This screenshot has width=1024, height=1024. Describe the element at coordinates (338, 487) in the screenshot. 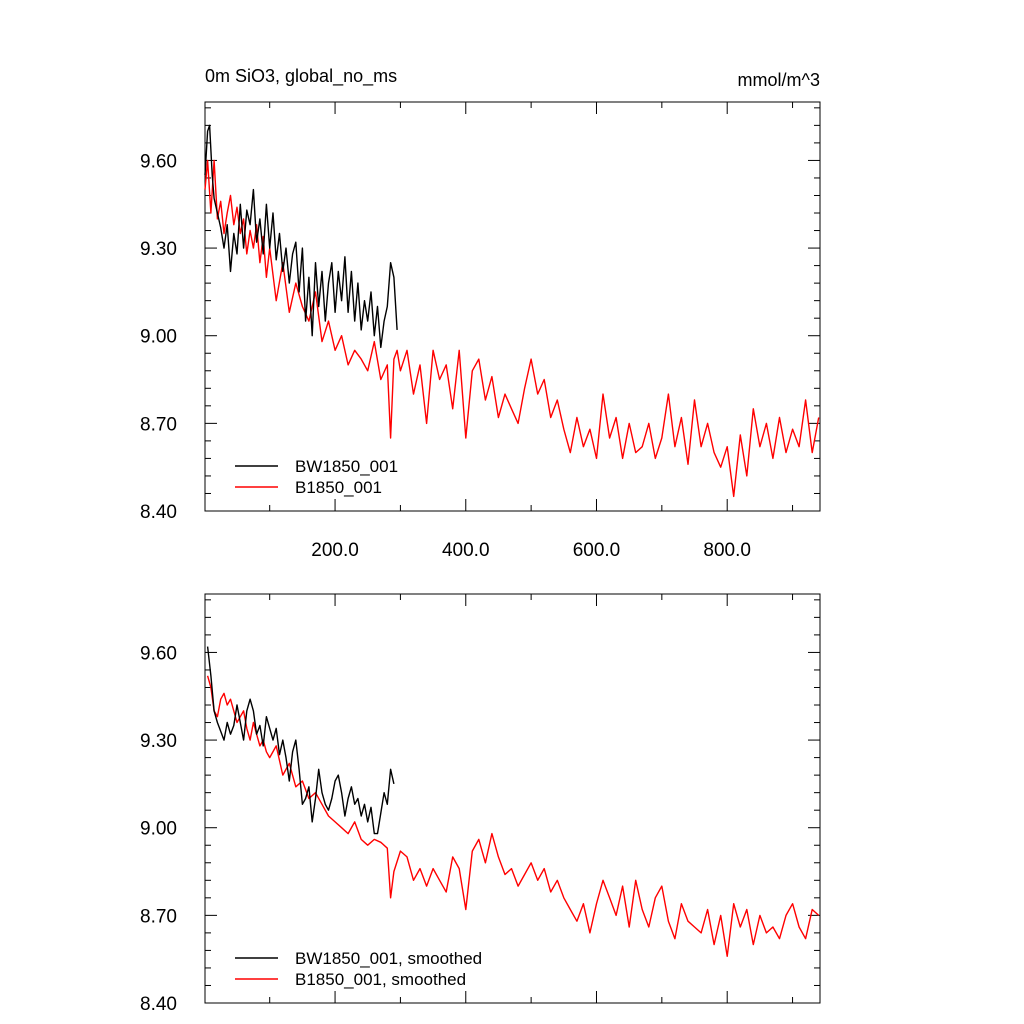

I see `legend-label: B1850_001` at that location.